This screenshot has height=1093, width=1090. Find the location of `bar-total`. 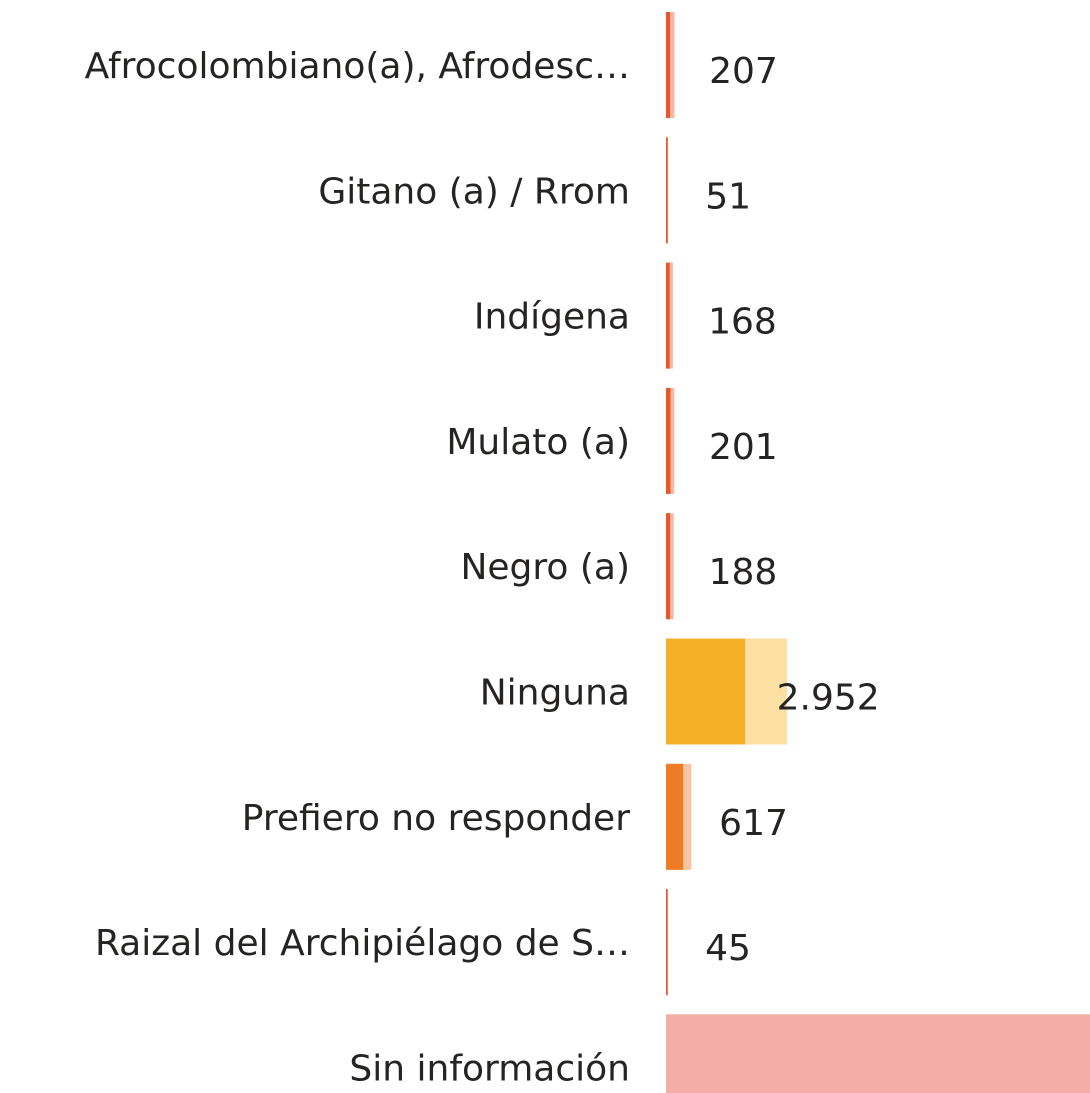

bar-total is located at coordinates (670, 65).